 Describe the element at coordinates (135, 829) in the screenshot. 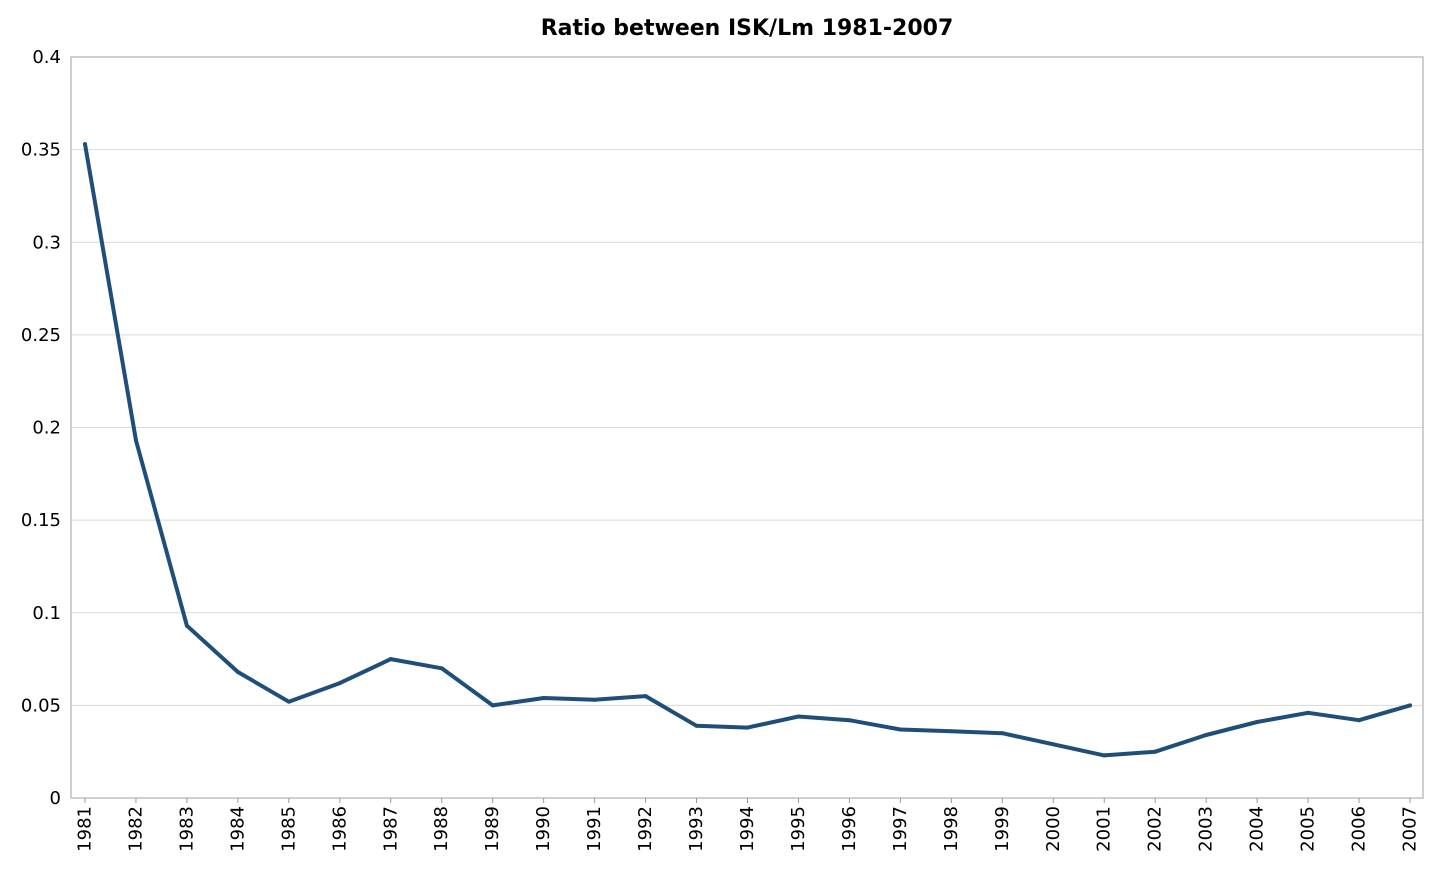

I see `x-tick-label: 1982` at that location.